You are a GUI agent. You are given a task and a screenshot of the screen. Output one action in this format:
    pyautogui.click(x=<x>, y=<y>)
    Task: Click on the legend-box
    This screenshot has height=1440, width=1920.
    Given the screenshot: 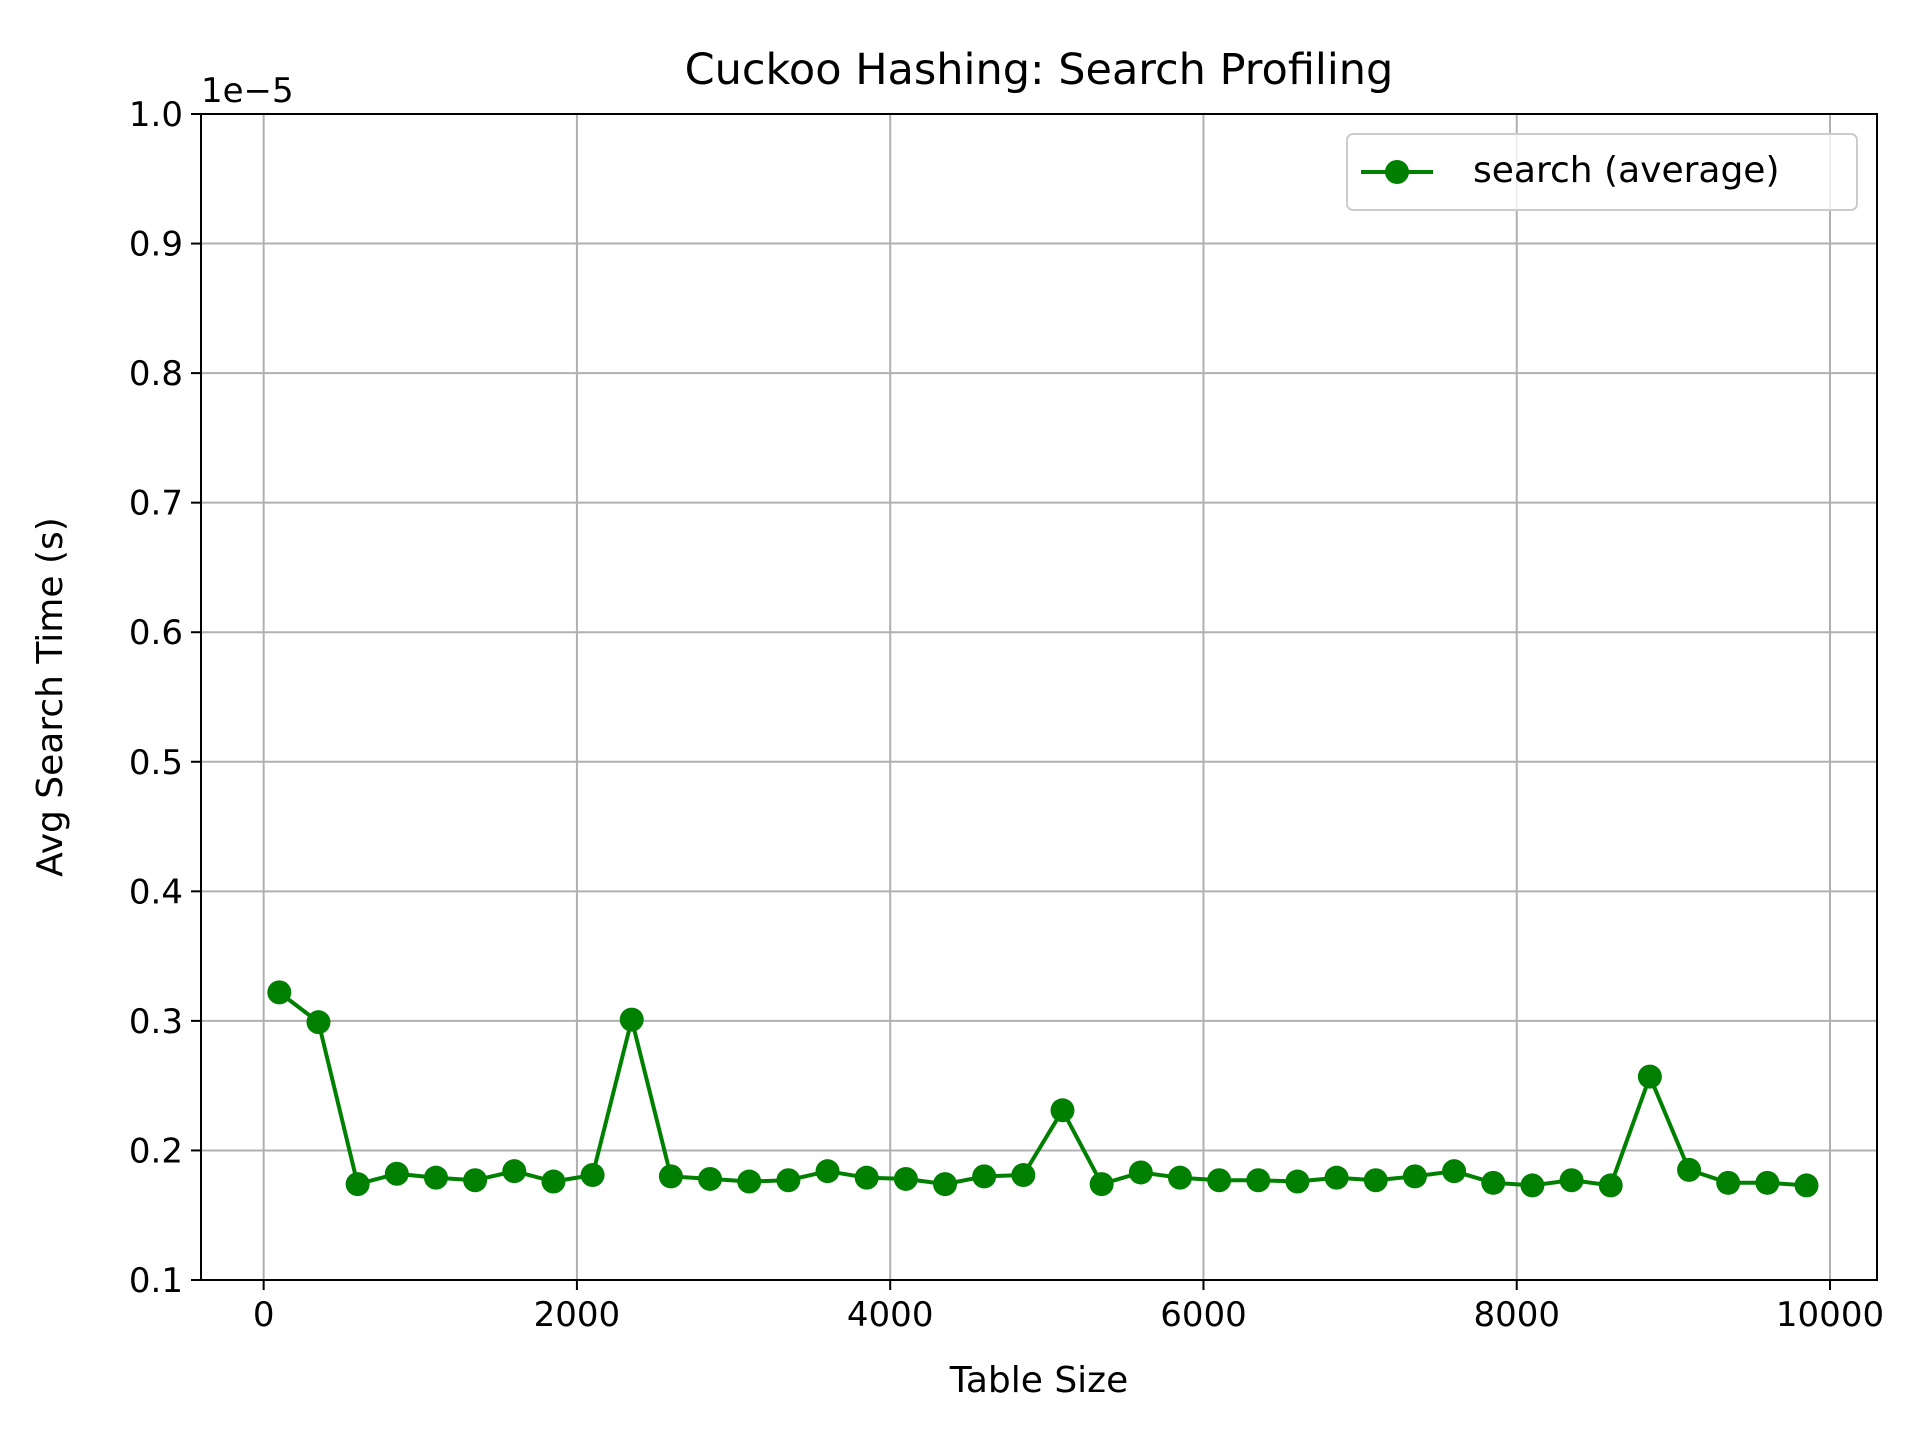 What is the action you would take?
    pyautogui.click(x=1602, y=172)
    